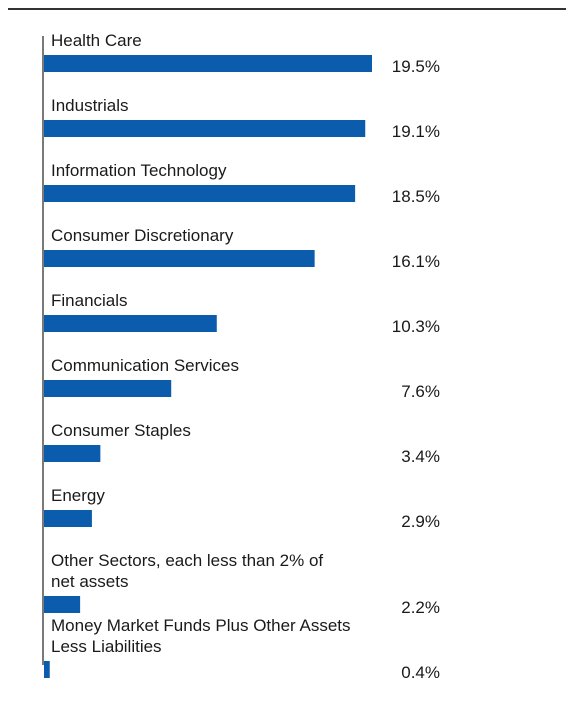 The width and height of the screenshot is (574, 704). What do you see at coordinates (242, 313) in the screenshot?
I see `bar-row: Financials 10.3%` at bounding box center [242, 313].